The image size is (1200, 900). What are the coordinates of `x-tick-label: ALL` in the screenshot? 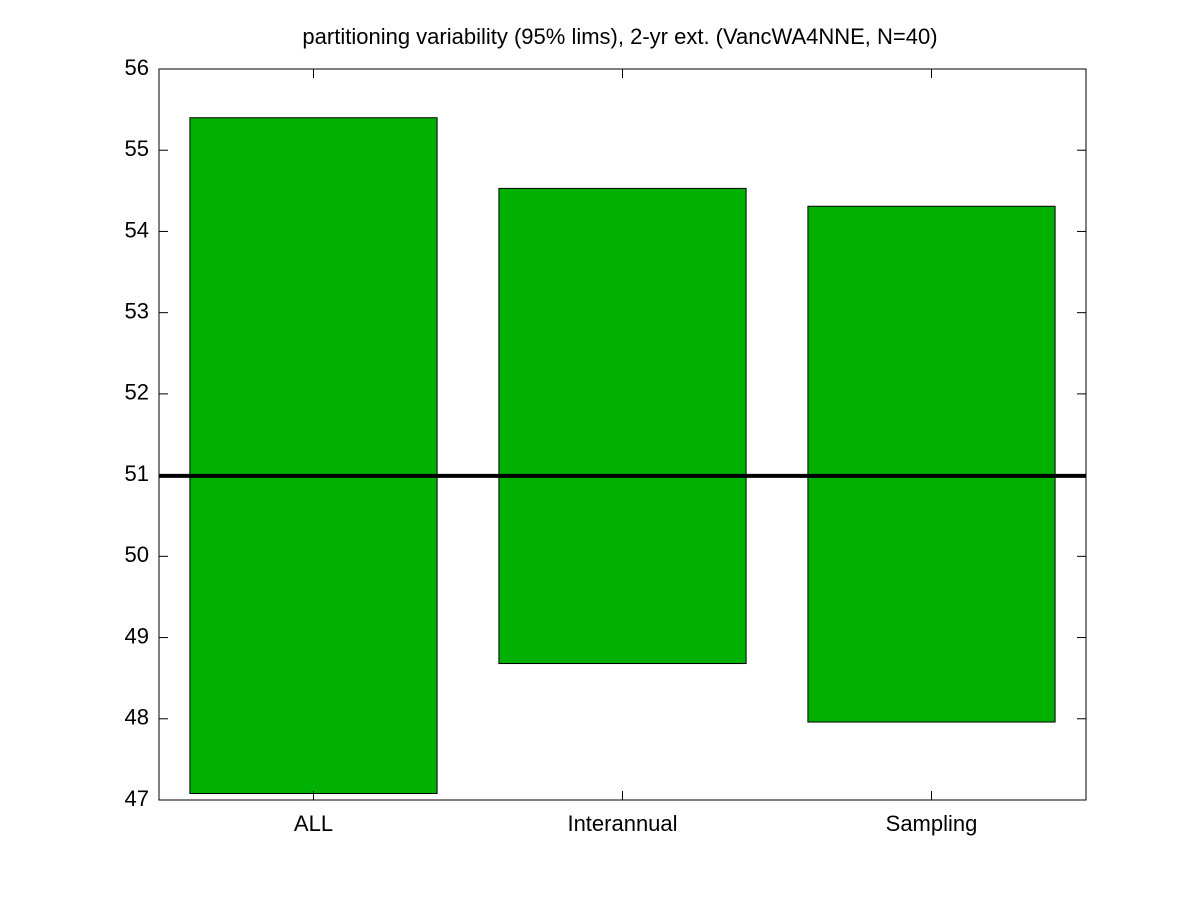 It's located at (313, 823).